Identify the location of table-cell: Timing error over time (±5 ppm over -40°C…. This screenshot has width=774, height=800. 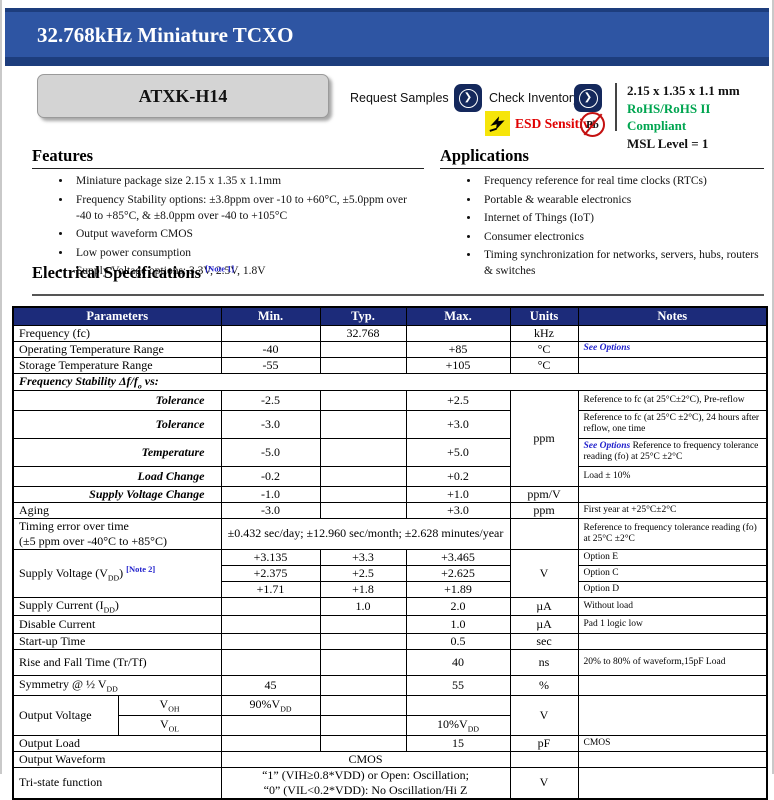
(117, 533).